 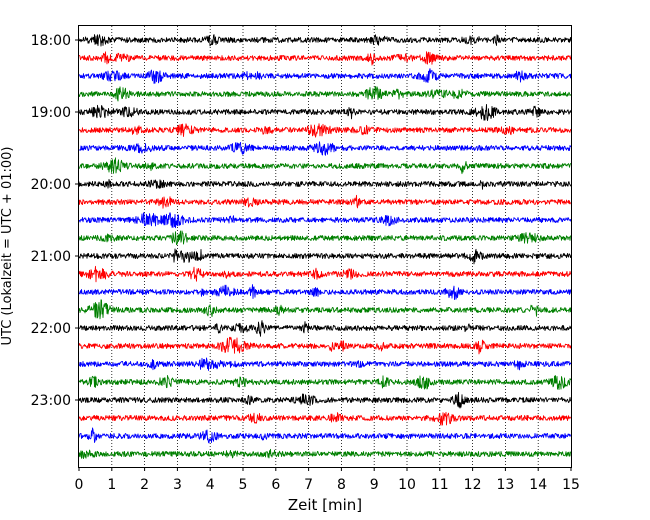 I want to click on x-tick-label-0: 0, so click(x=79, y=485).